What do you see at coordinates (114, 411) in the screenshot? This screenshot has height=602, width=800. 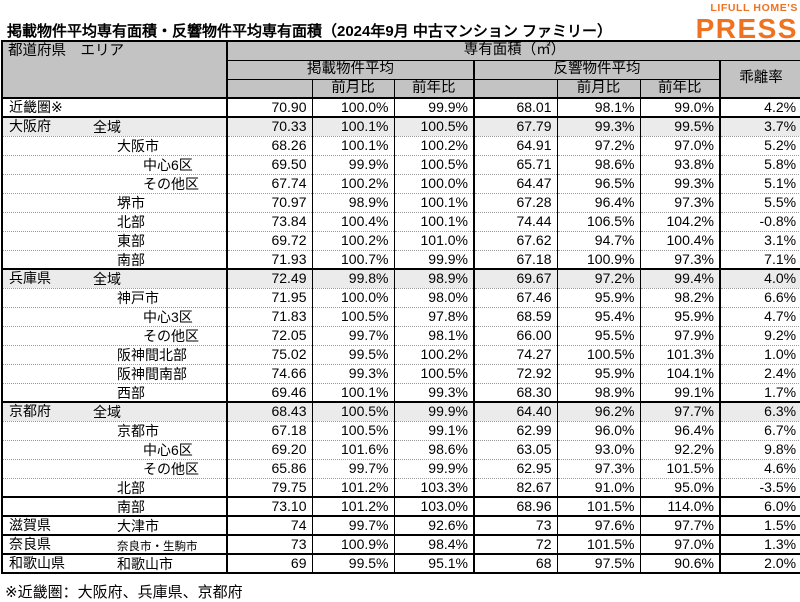 I see `row-label: 京都府 全域` at bounding box center [114, 411].